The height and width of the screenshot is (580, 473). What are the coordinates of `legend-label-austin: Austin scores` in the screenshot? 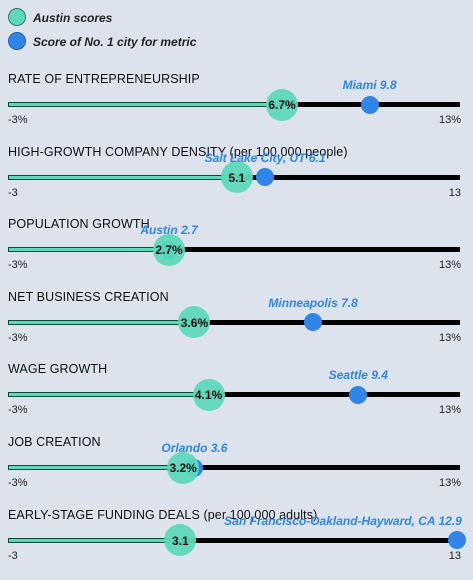 It's located at (73, 18).